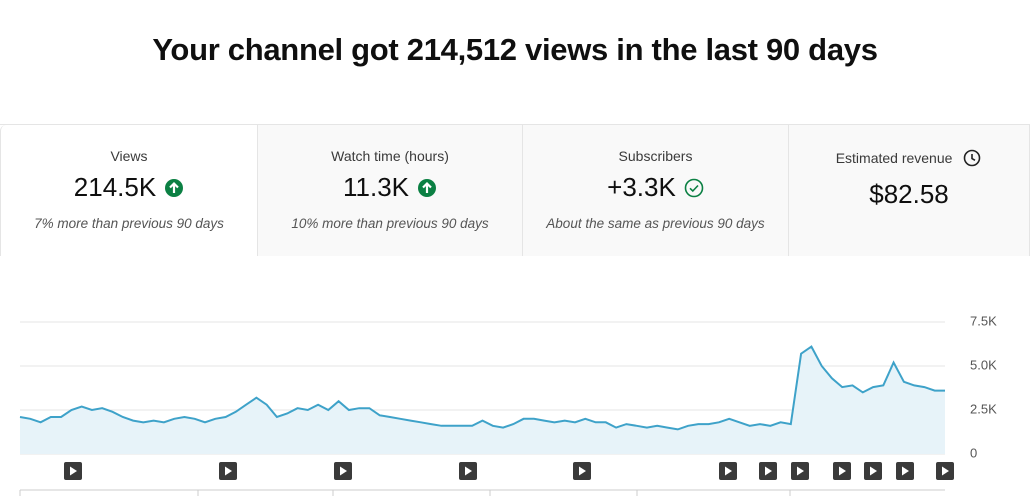  What do you see at coordinates (115, 187) in the screenshot?
I see `value-text: 214.5K` at bounding box center [115, 187].